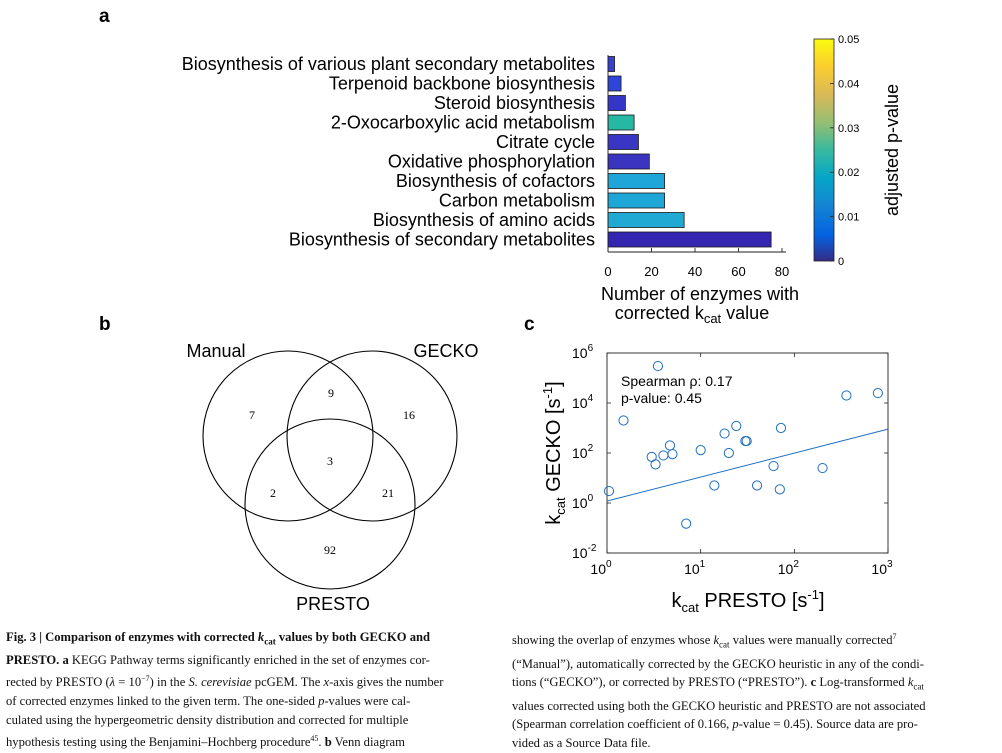  Describe the element at coordinates (584, 552) in the screenshot. I see `y-tick-label: 10⁻²` at that location.